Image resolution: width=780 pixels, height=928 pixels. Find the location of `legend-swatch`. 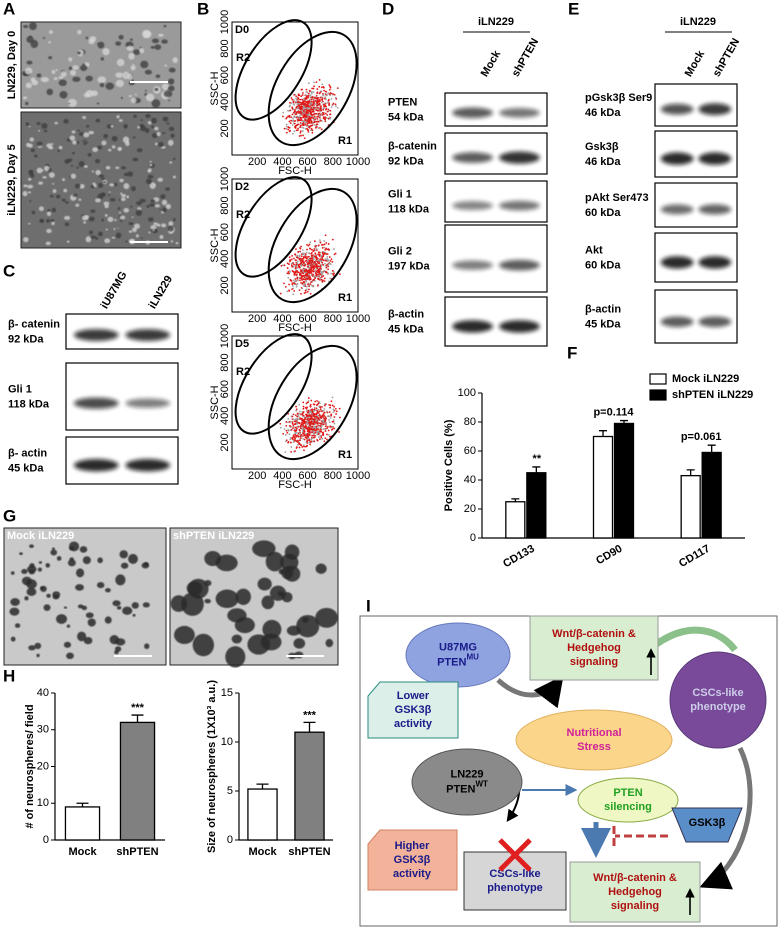

legend-swatch is located at coordinates (658, 395).